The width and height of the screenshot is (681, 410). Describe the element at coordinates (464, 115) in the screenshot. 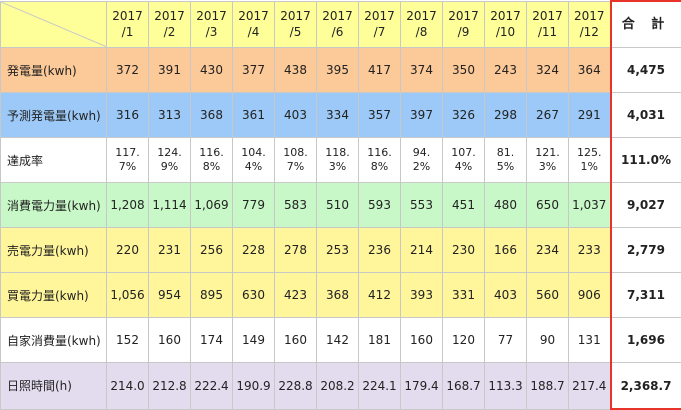

I see `value-cell: 326` at that location.